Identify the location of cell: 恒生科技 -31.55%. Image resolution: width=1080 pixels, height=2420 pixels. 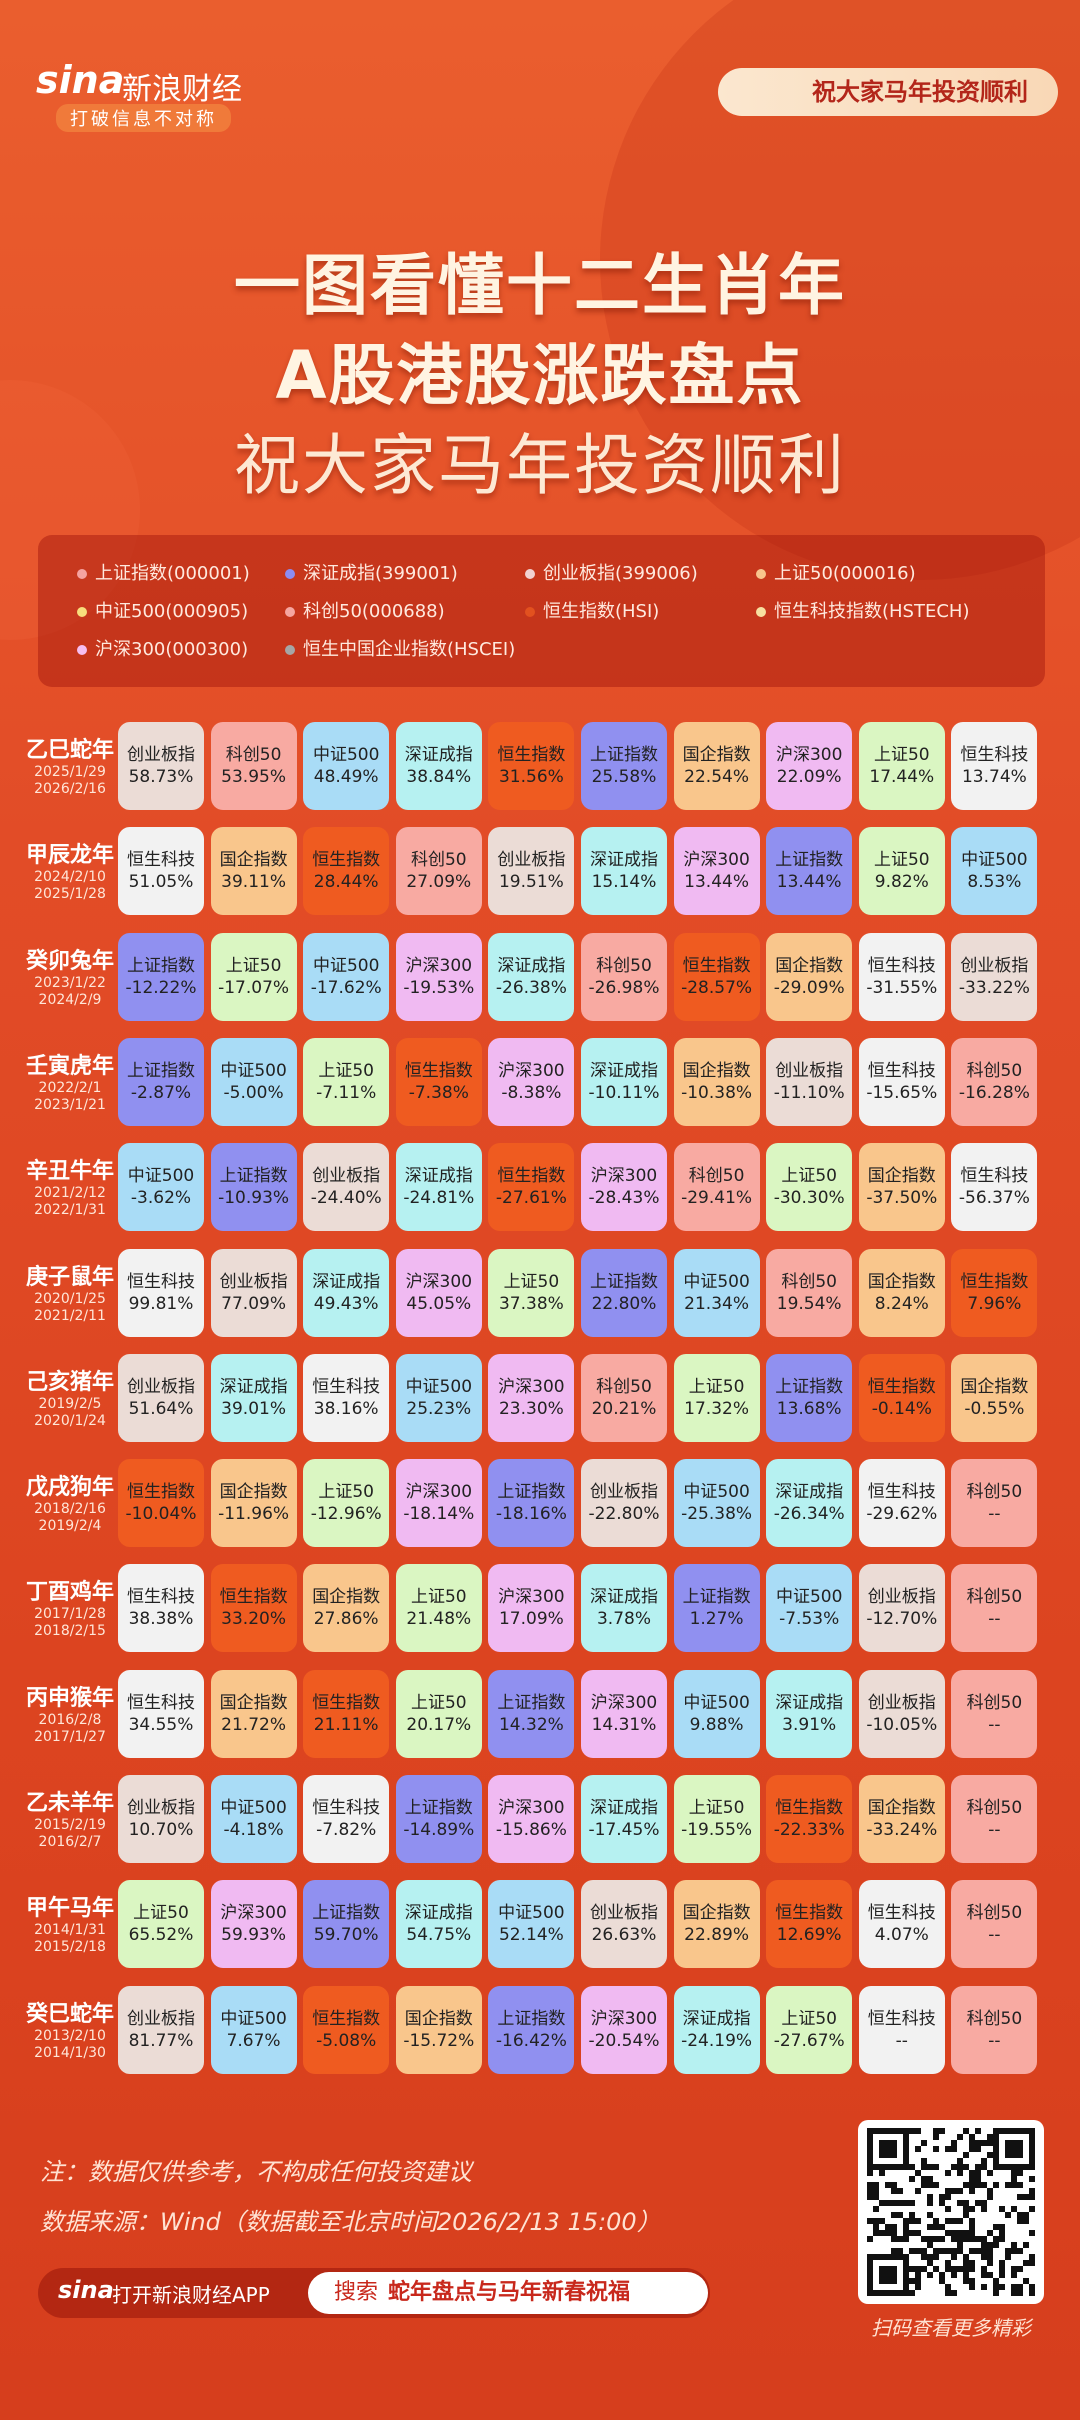
(901, 976).